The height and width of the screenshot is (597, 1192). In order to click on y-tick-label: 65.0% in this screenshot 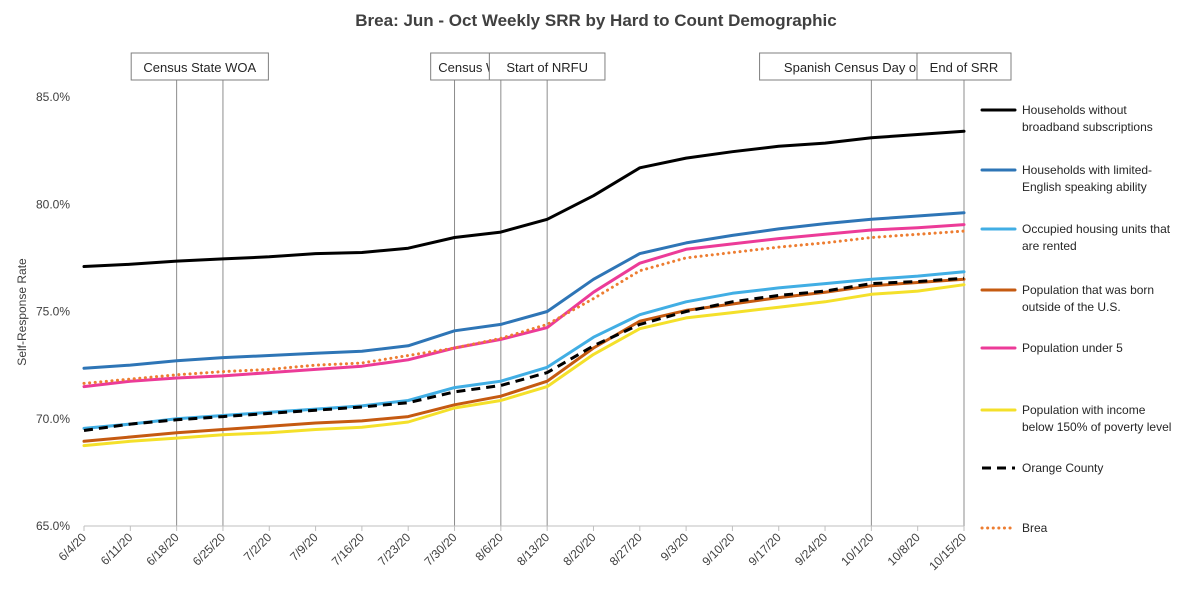, I will do `click(53, 526)`.